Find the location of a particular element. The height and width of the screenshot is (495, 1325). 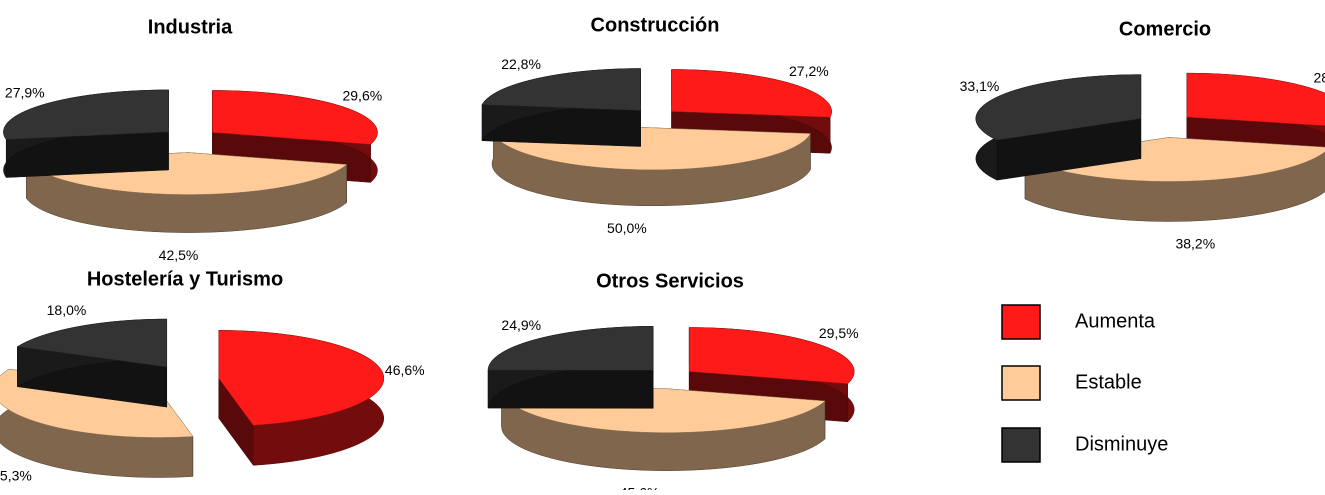

value-label: 27,9% is located at coordinates (25, 92).